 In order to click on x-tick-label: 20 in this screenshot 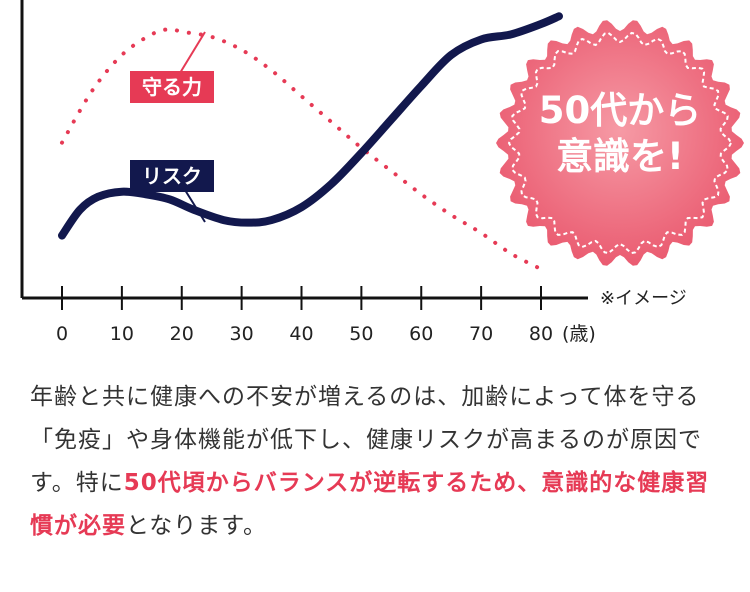, I will do `click(182, 334)`.